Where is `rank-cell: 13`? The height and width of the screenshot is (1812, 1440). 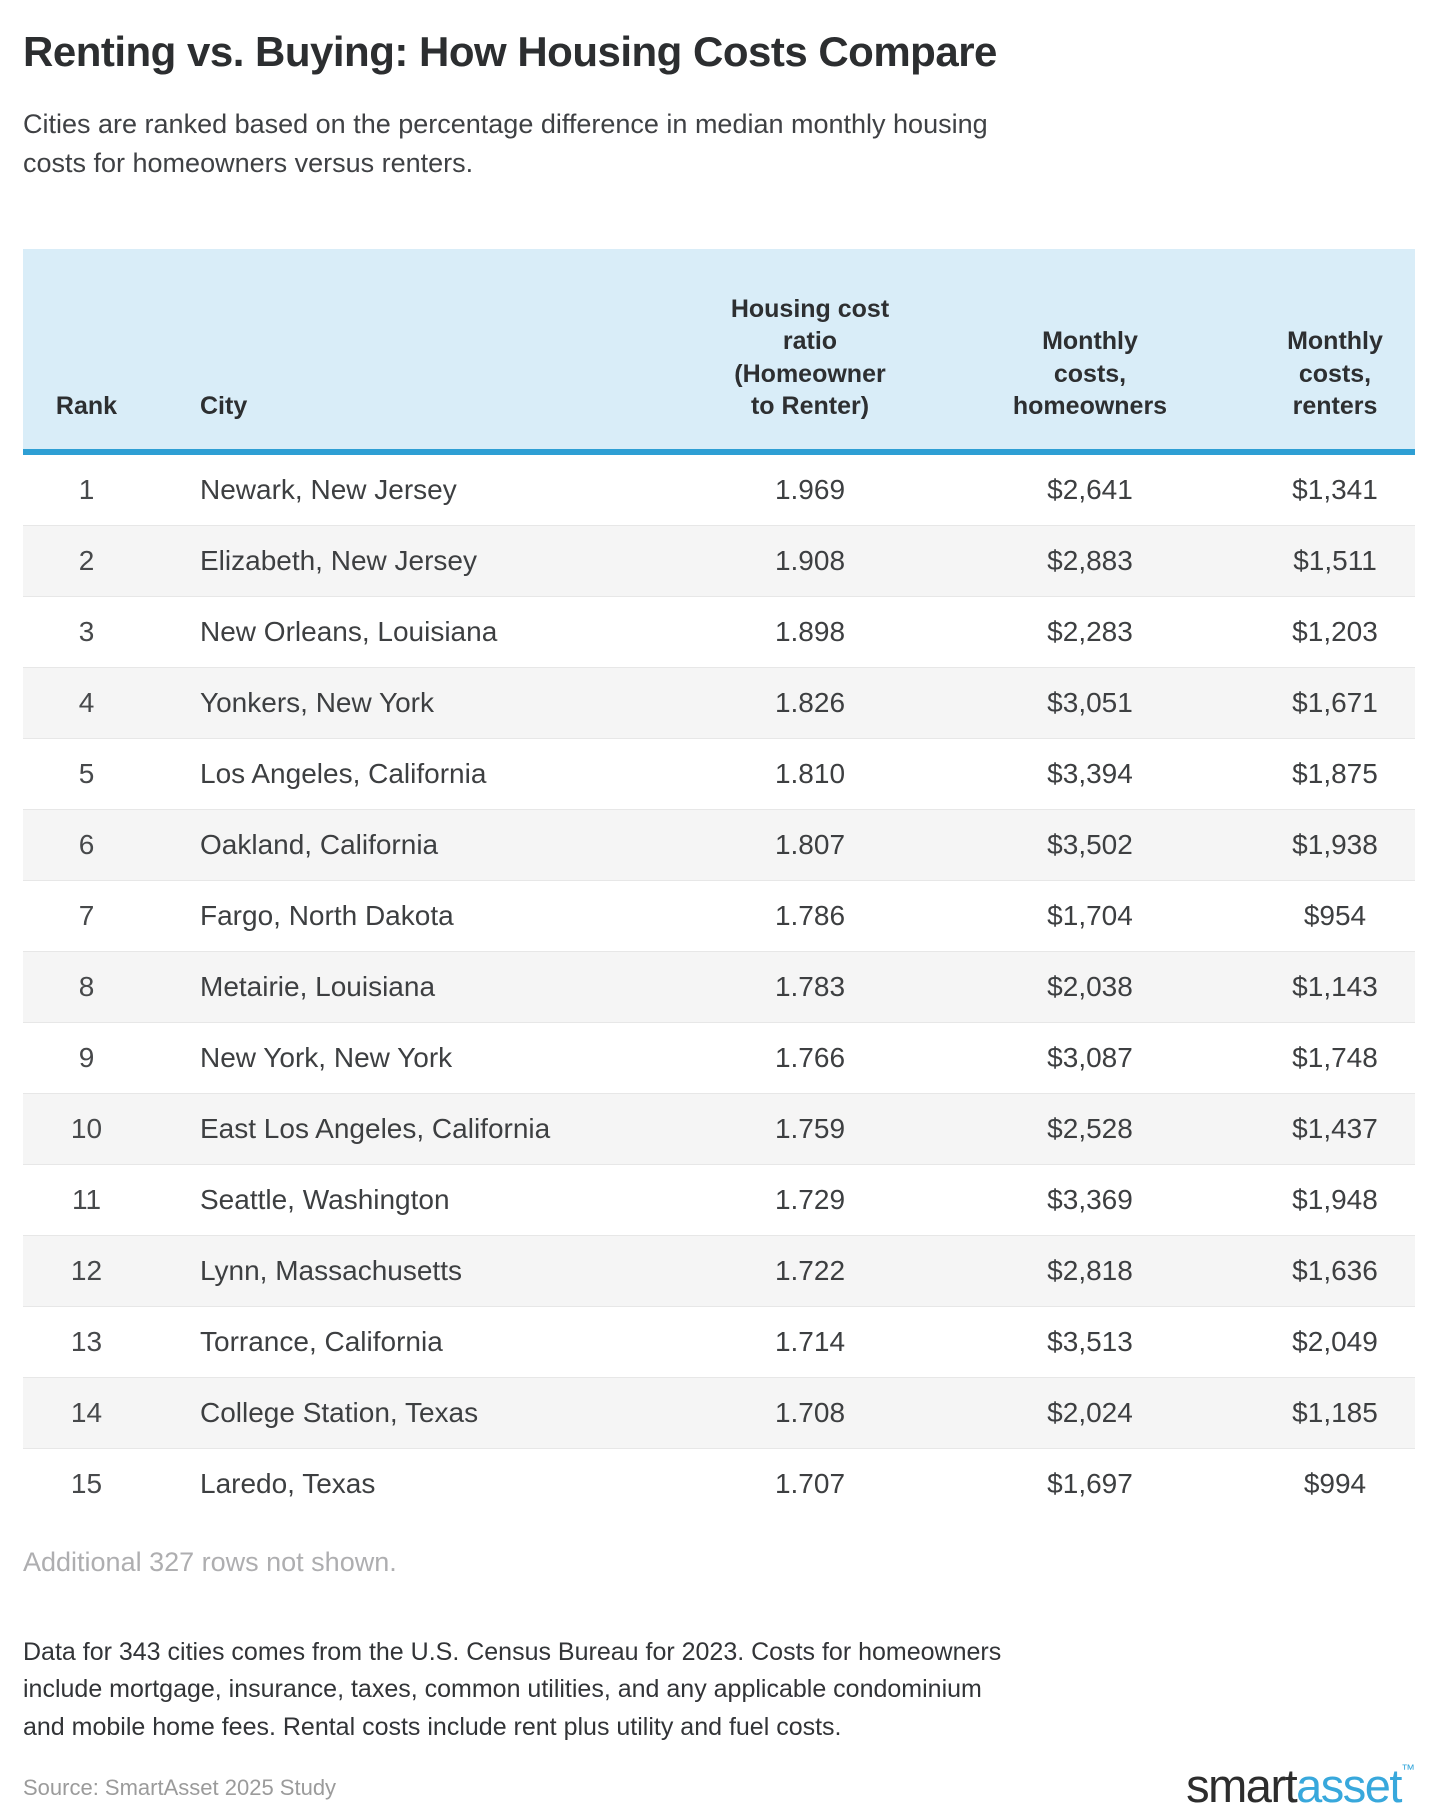 rank-cell: 13 is located at coordinates (86, 1341).